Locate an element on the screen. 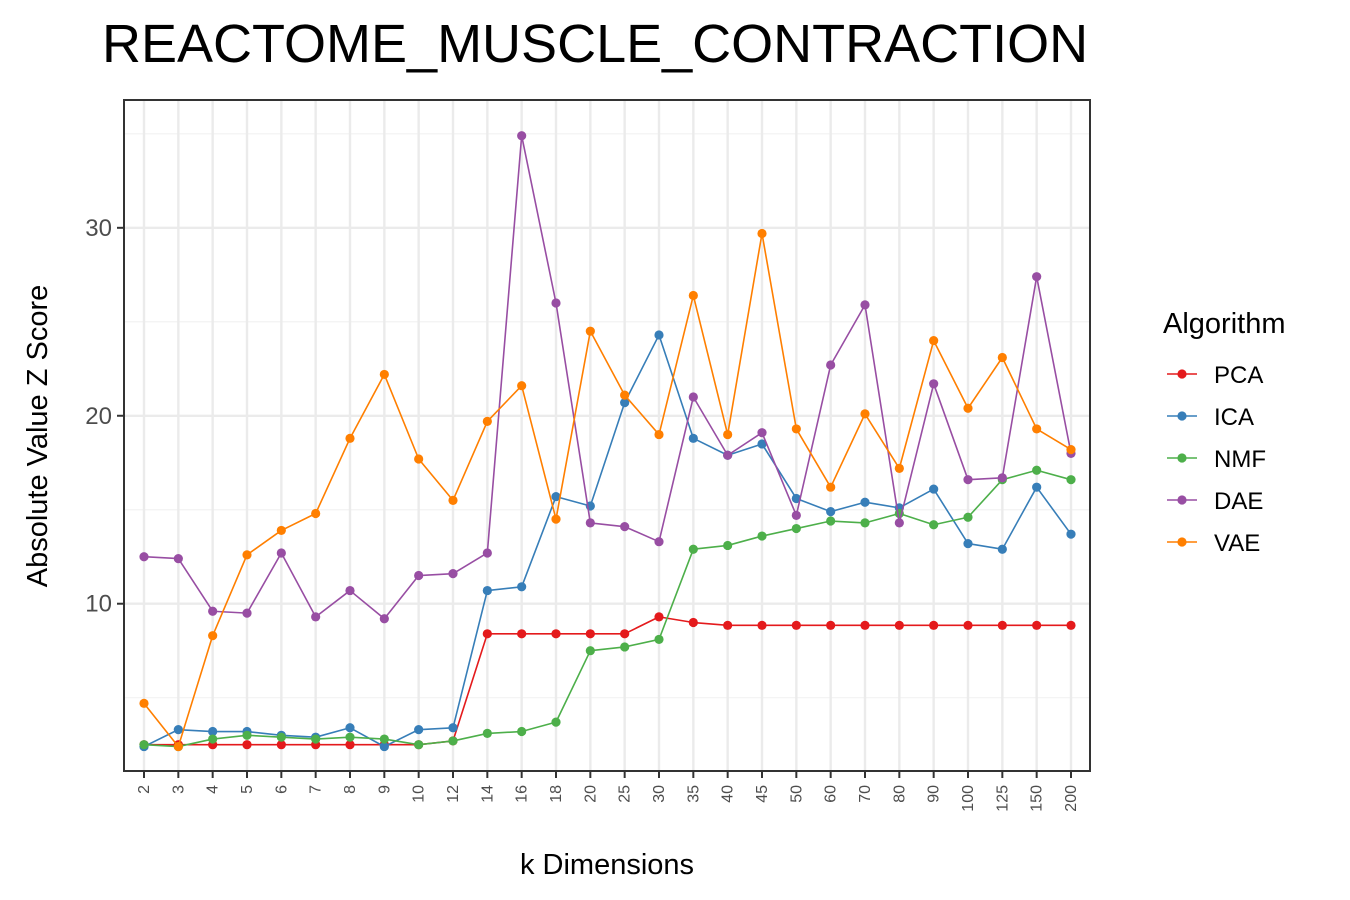 The image size is (1350, 900). x-tick-label: 2 is located at coordinates (144, 789).